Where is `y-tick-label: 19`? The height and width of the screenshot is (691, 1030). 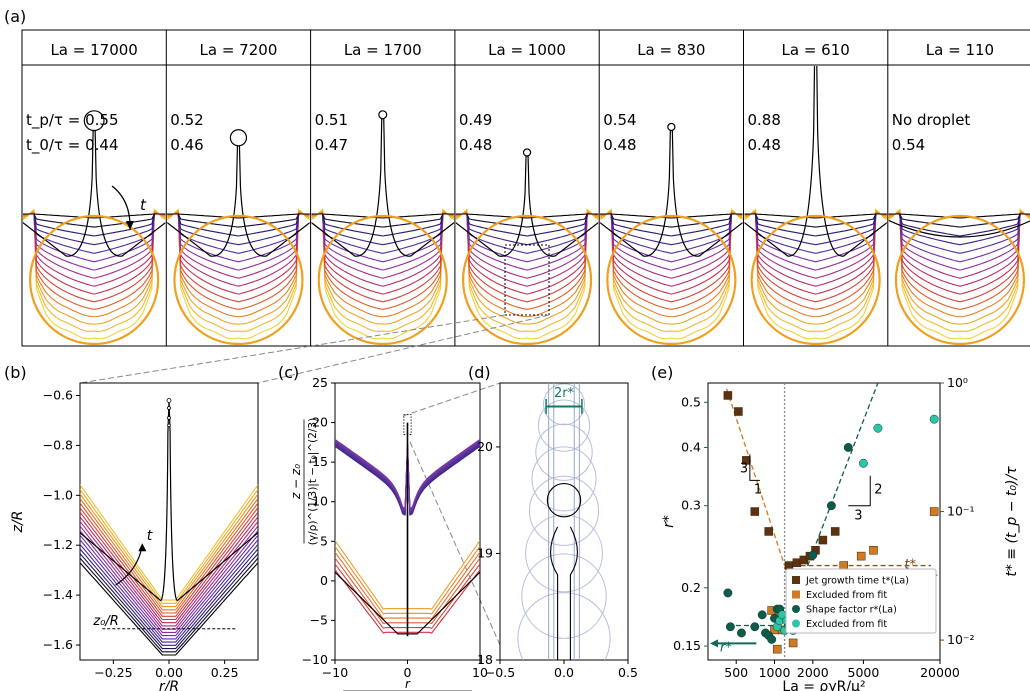 y-tick-label: 19 is located at coordinates (485, 552).